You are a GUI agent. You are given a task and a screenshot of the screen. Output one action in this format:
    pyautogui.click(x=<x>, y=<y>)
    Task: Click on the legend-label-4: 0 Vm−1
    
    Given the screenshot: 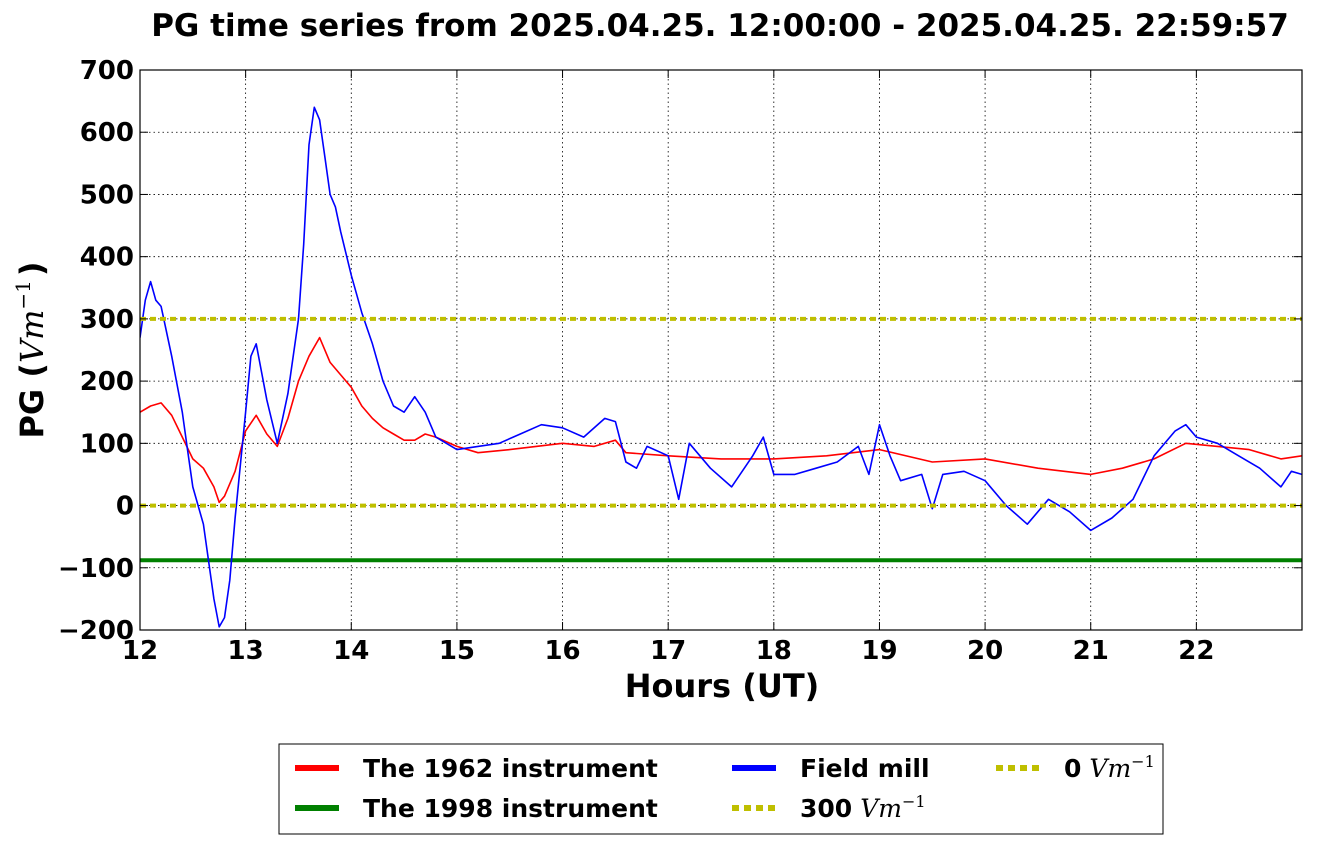 What is the action you would take?
    pyautogui.click(x=1109, y=767)
    